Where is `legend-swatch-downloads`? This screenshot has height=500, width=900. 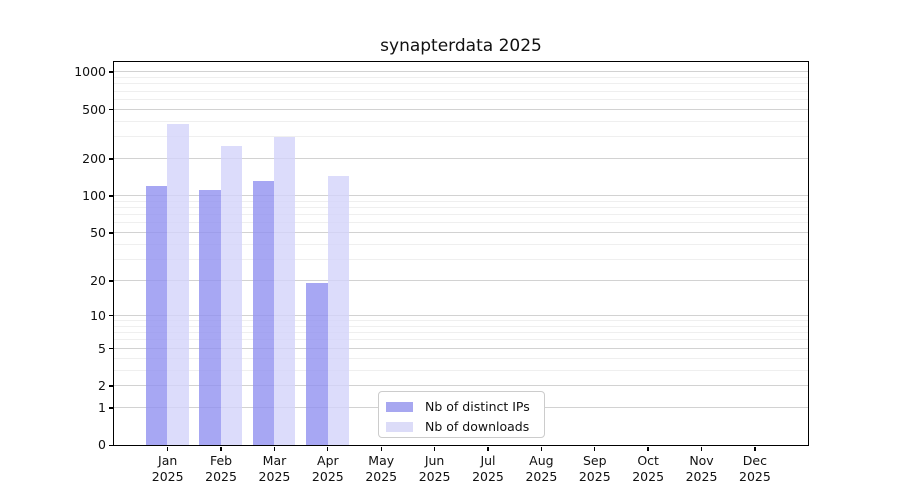
legend-swatch-downloads is located at coordinates (399, 426).